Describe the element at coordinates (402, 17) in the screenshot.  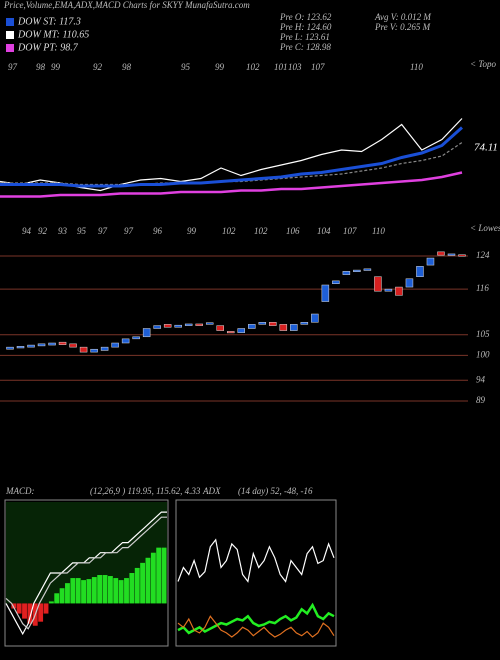
I see `info: Avg V: 0.012 M` at that location.